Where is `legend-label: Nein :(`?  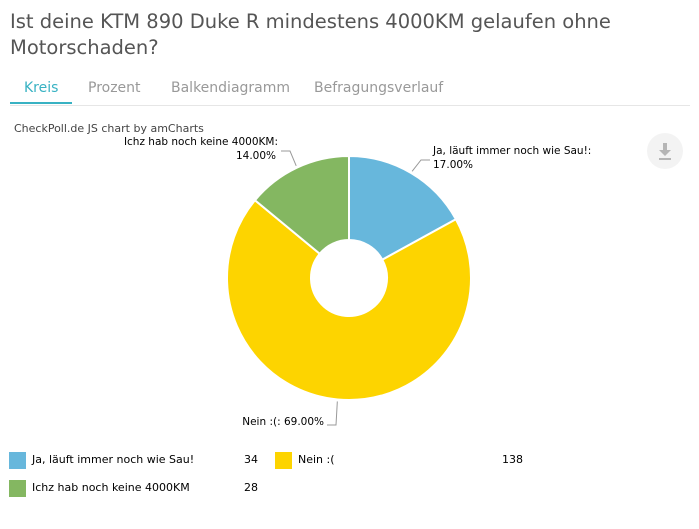 legend-label: Nein :( is located at coordinates (316, 459).